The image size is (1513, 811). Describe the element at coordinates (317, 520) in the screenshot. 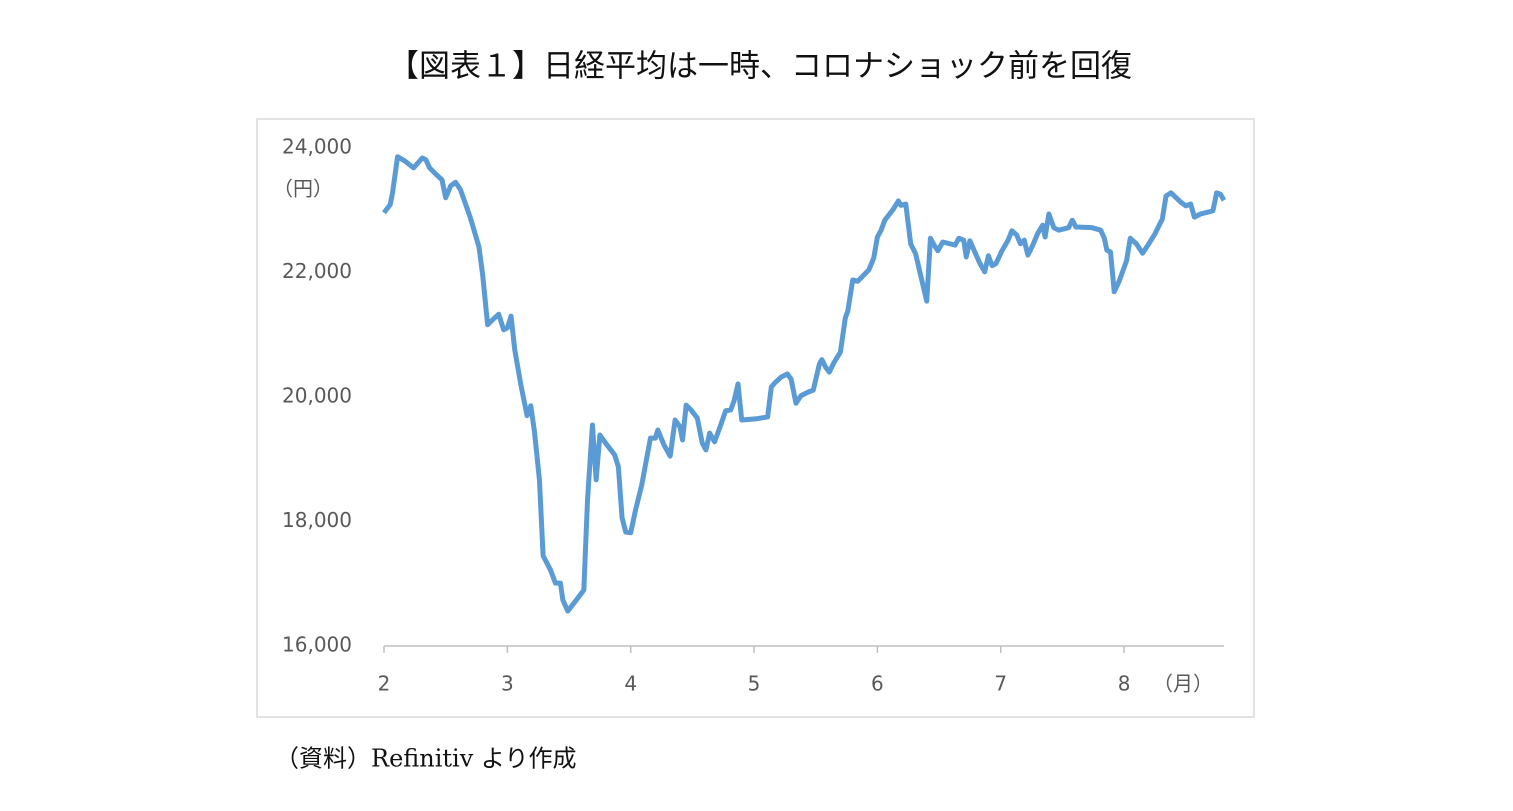

I see `y-tick-label: 18,000` at that location.